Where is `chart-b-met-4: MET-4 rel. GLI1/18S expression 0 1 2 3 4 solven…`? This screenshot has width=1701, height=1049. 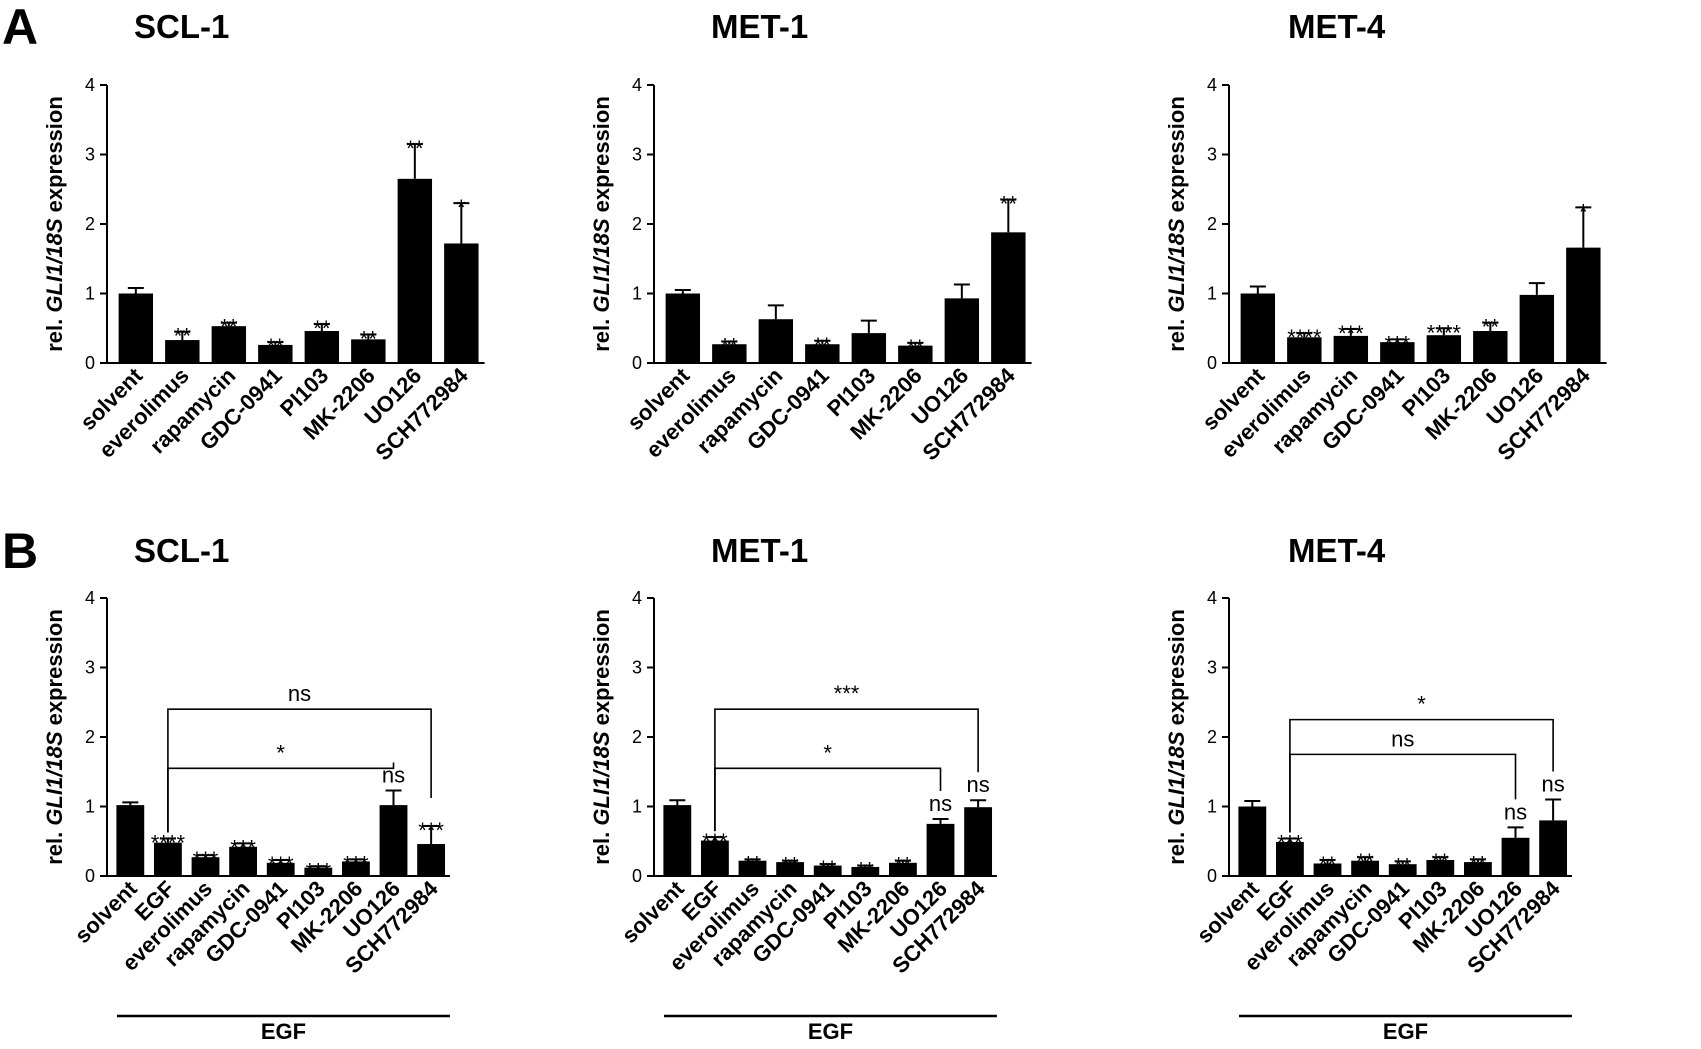 chart-b-met-4: MET-4 rel. GLI1/18S expression 0 1 2 3 4 solven… is located at coordinates (1368, 788).